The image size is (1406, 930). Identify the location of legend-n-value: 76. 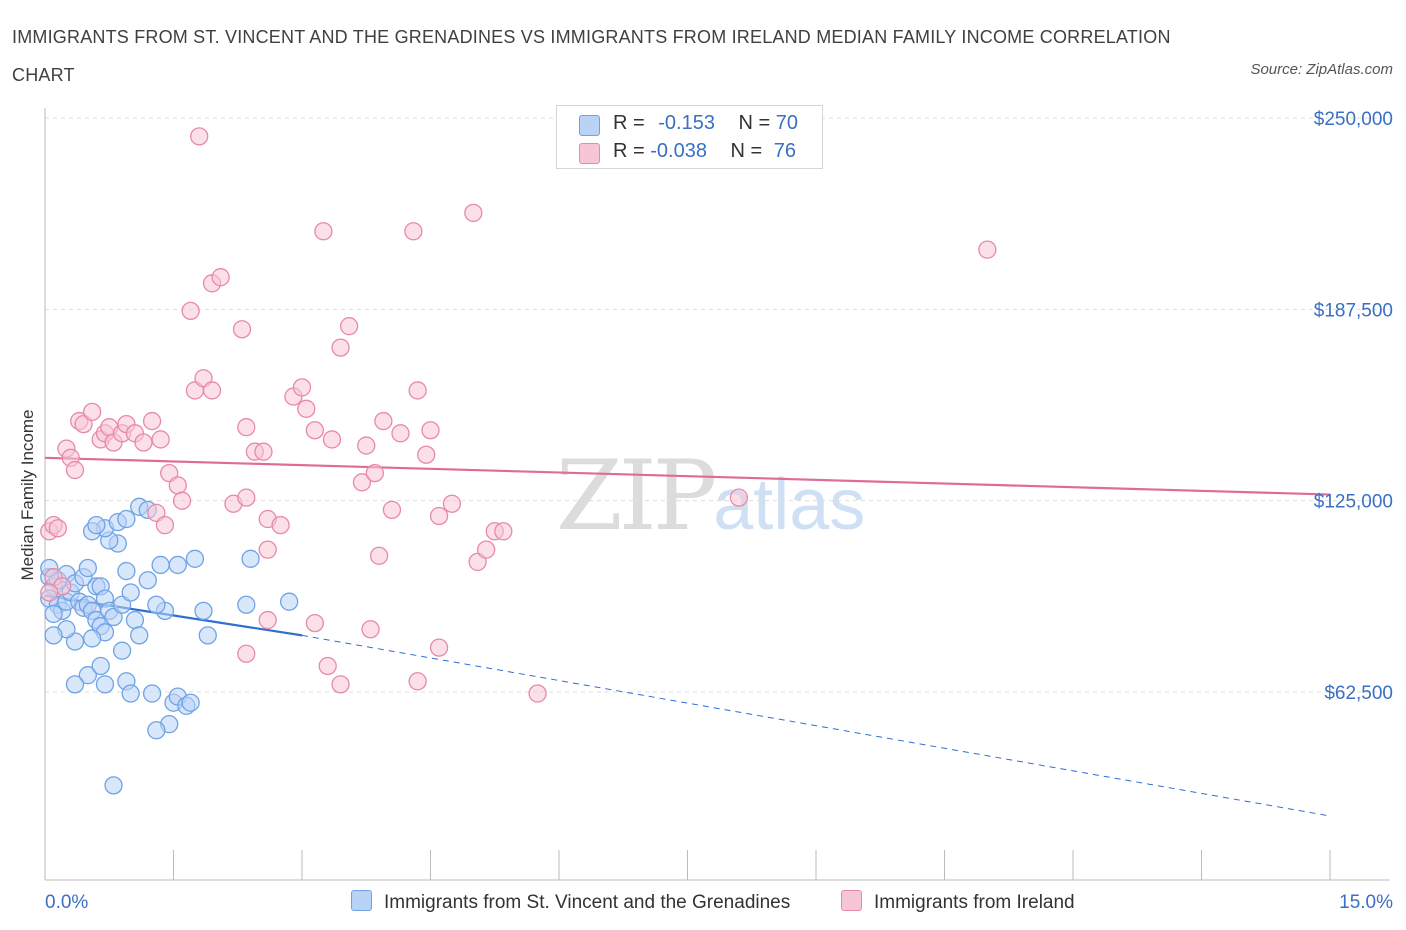
(785, 151).